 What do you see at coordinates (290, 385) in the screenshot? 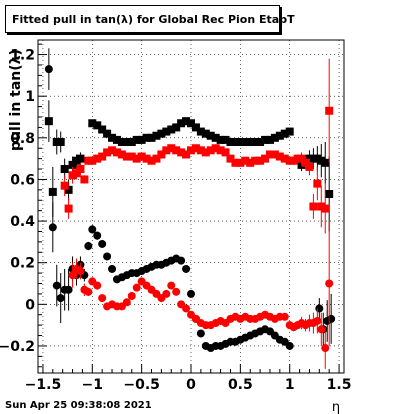
I see `x-tick-label: 1` at bounding box center [290, 385].